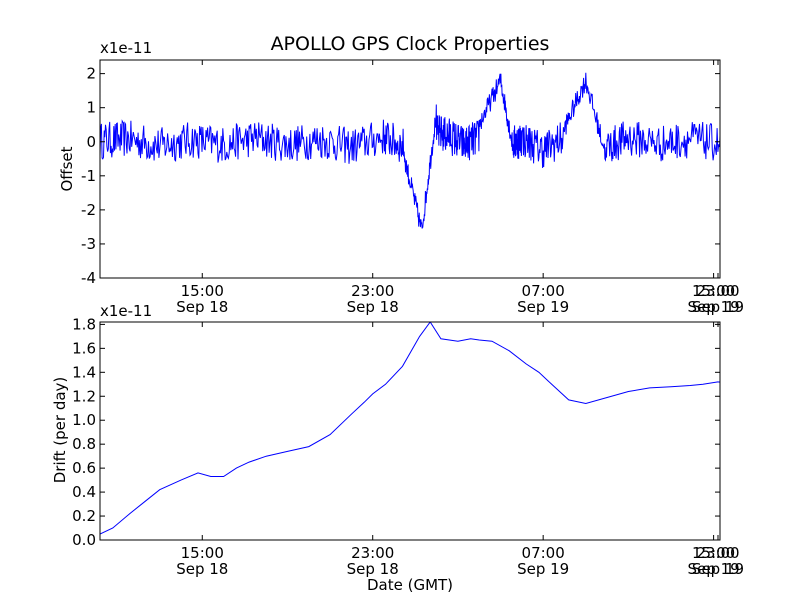 The width and height of the screenshot is (800, 600). What do you see at coordinates (84, 396) in the screenshot?
I see `drift-ytick-label: 1.2` at bounding box center [84, 396].